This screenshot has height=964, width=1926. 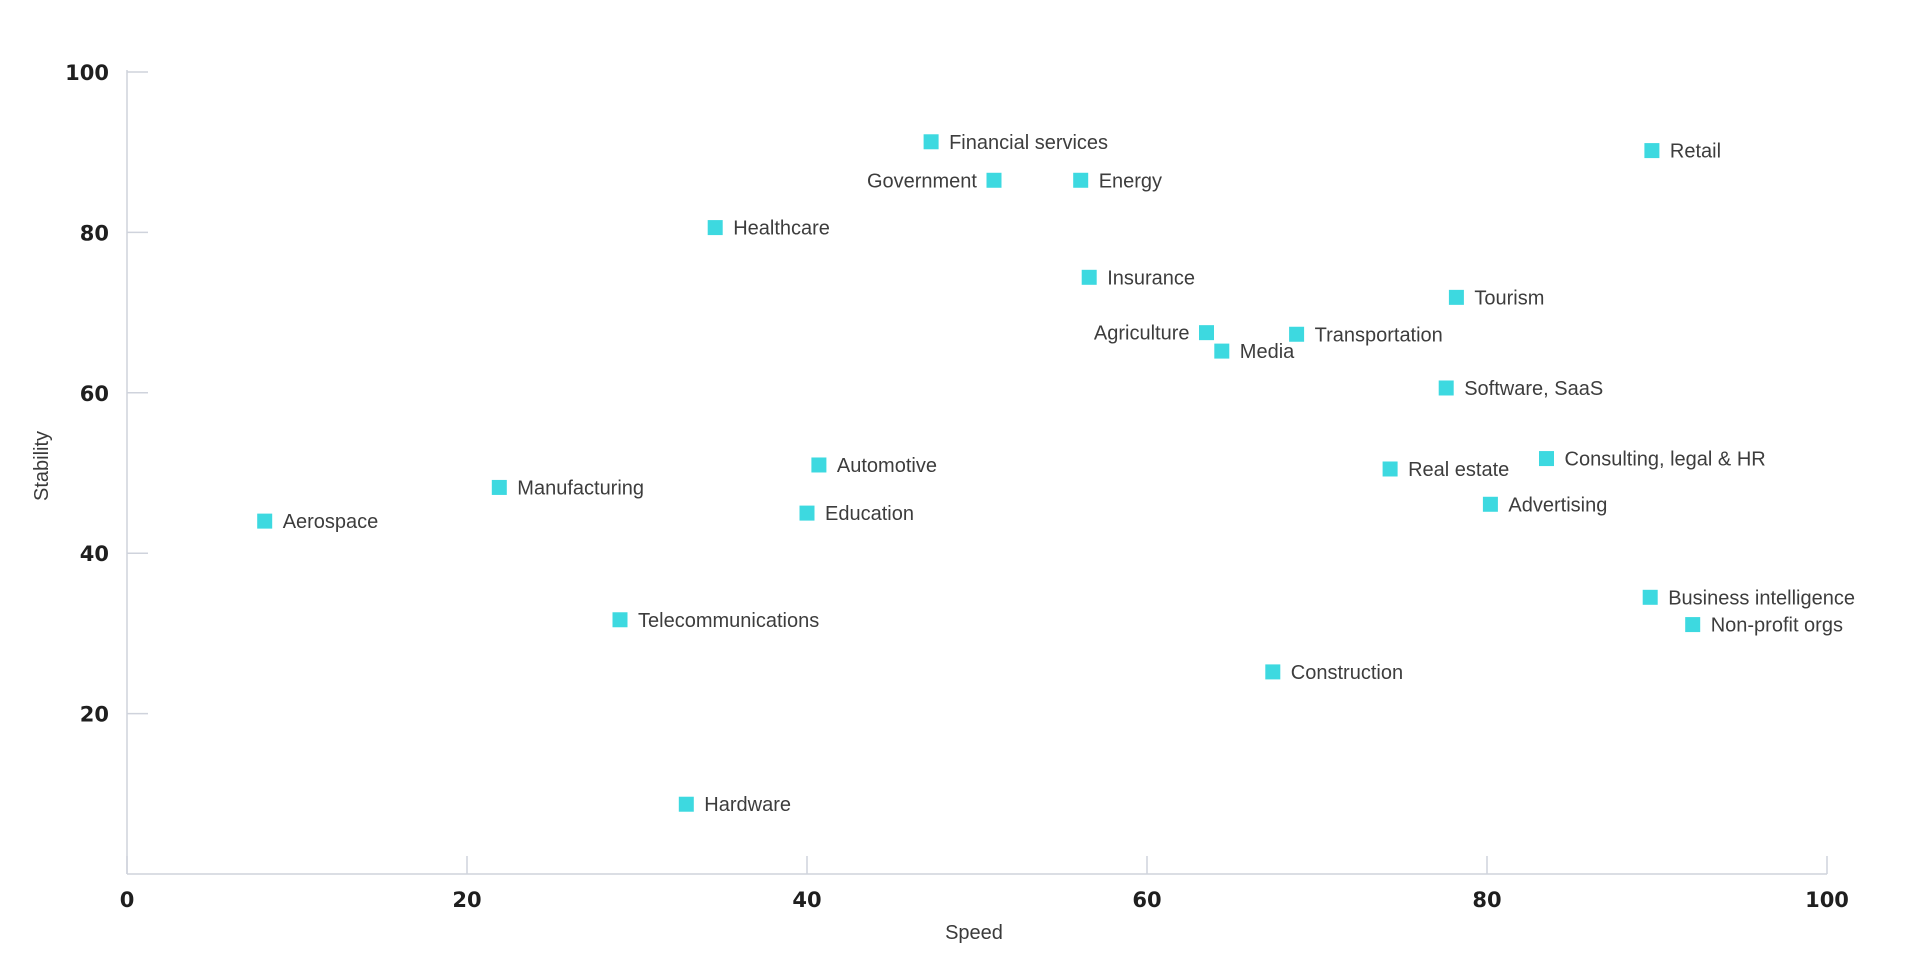 What do you see at coordinates (747, 805) in the screenshot?
I see `point-label: Hardware` at bounding box center [747, 805].